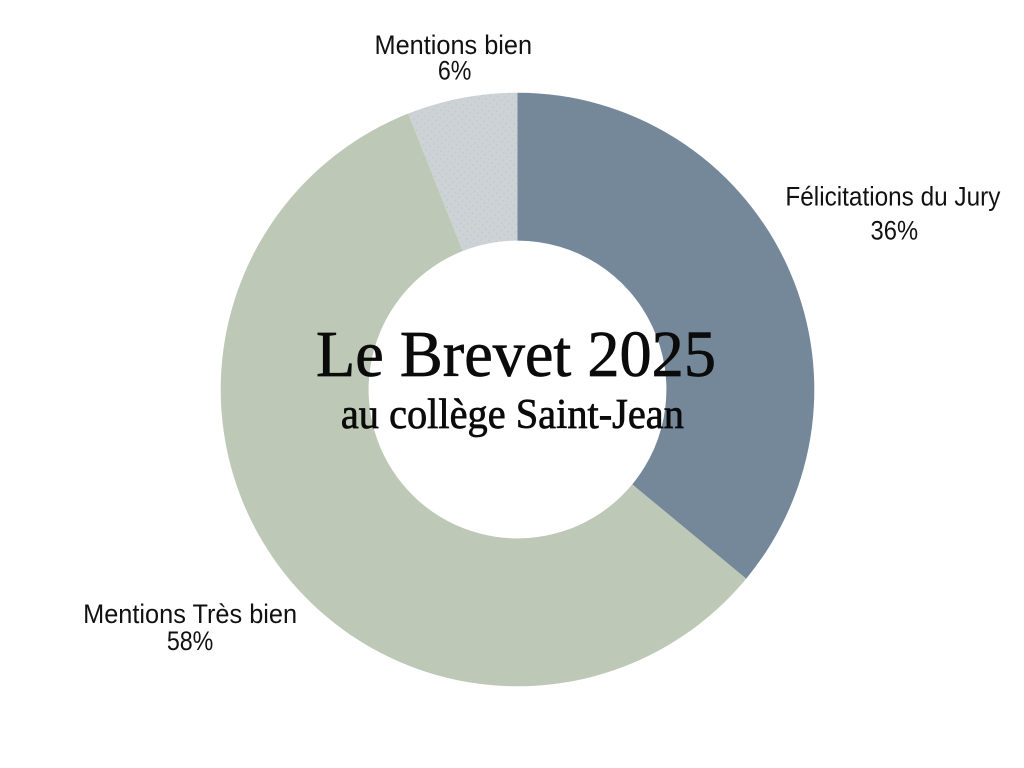 Image resolution: width=1024 pixels, height=768 pixels. I want to click on svg-text: Félicitations du Jury, so click(892, 197).